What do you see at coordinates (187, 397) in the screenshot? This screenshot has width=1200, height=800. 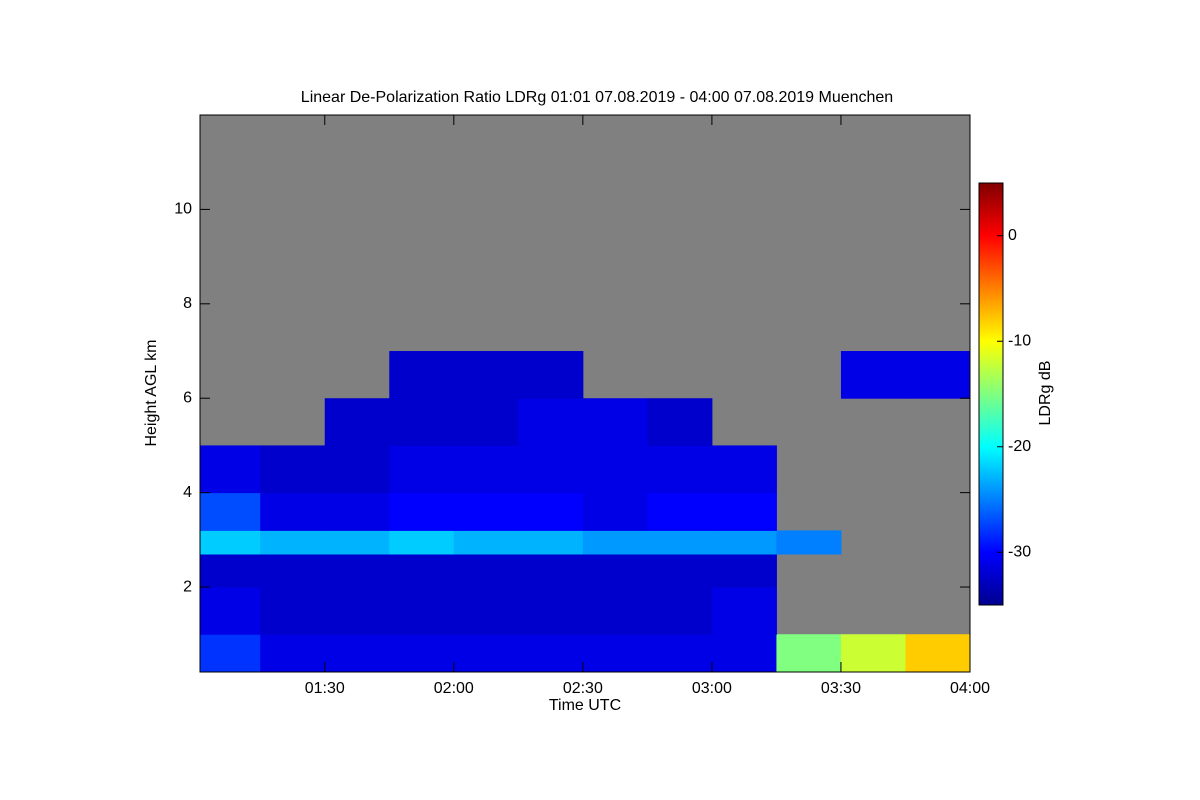 I see `y-tick-label: 6` at bounding box center [187, 397].